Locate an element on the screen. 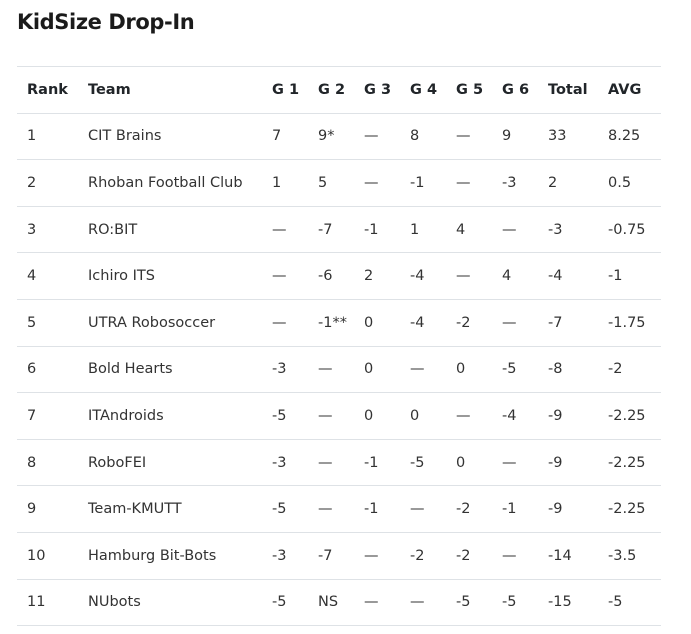 The height and width of the screenshot is (634, 691). cell-g4: 8 is located at coordinates (423, 136).